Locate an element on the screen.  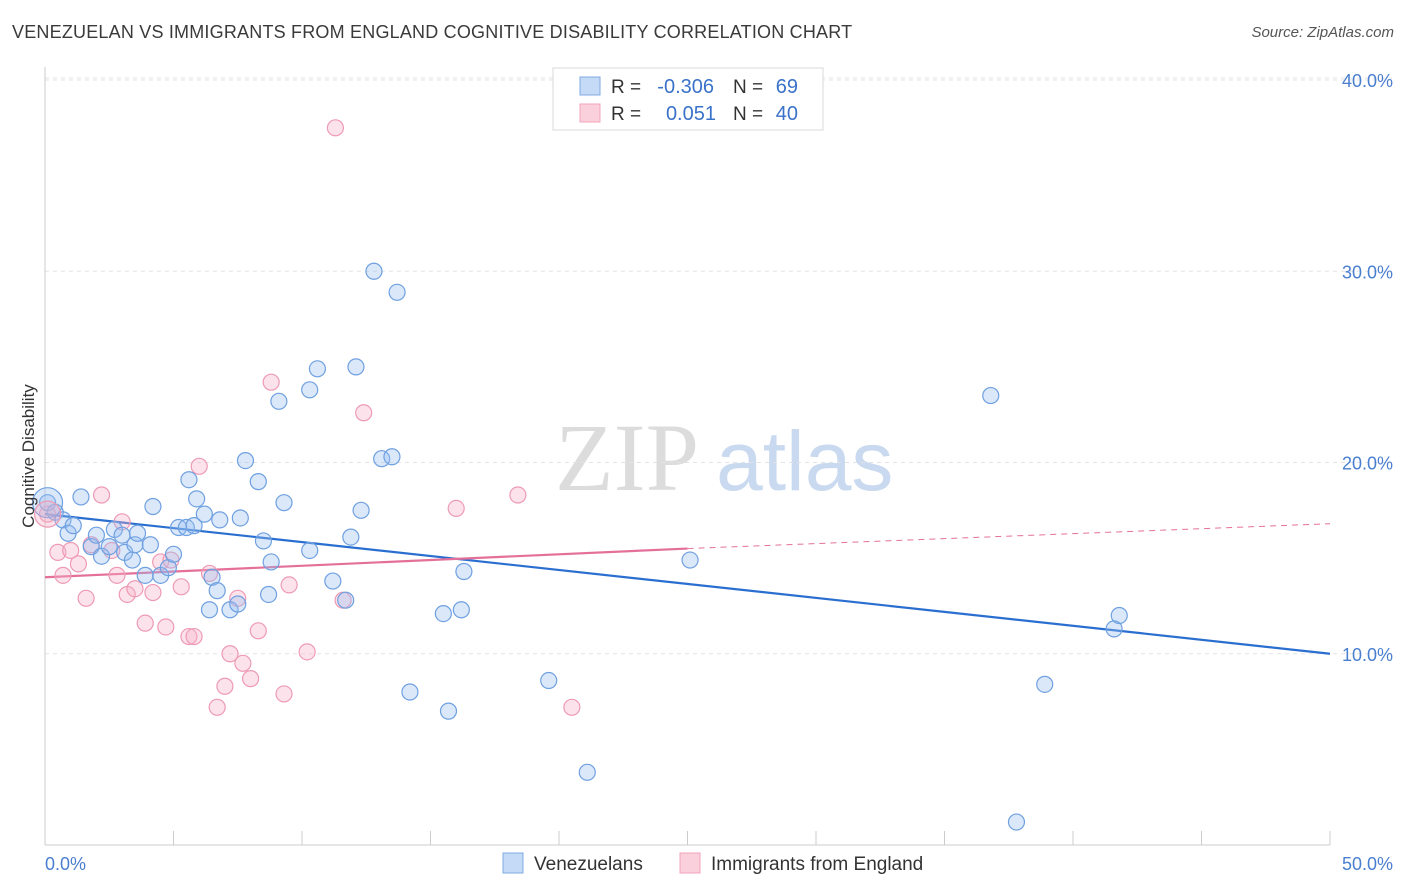
legend-r-label-2: R = is located at coordinates (626, 114).